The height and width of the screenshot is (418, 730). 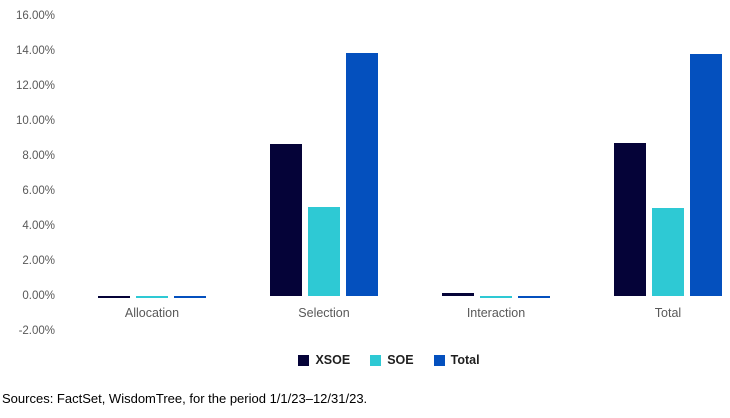 I want to click on legend-item-total: Total, so click(x=456, y=360).